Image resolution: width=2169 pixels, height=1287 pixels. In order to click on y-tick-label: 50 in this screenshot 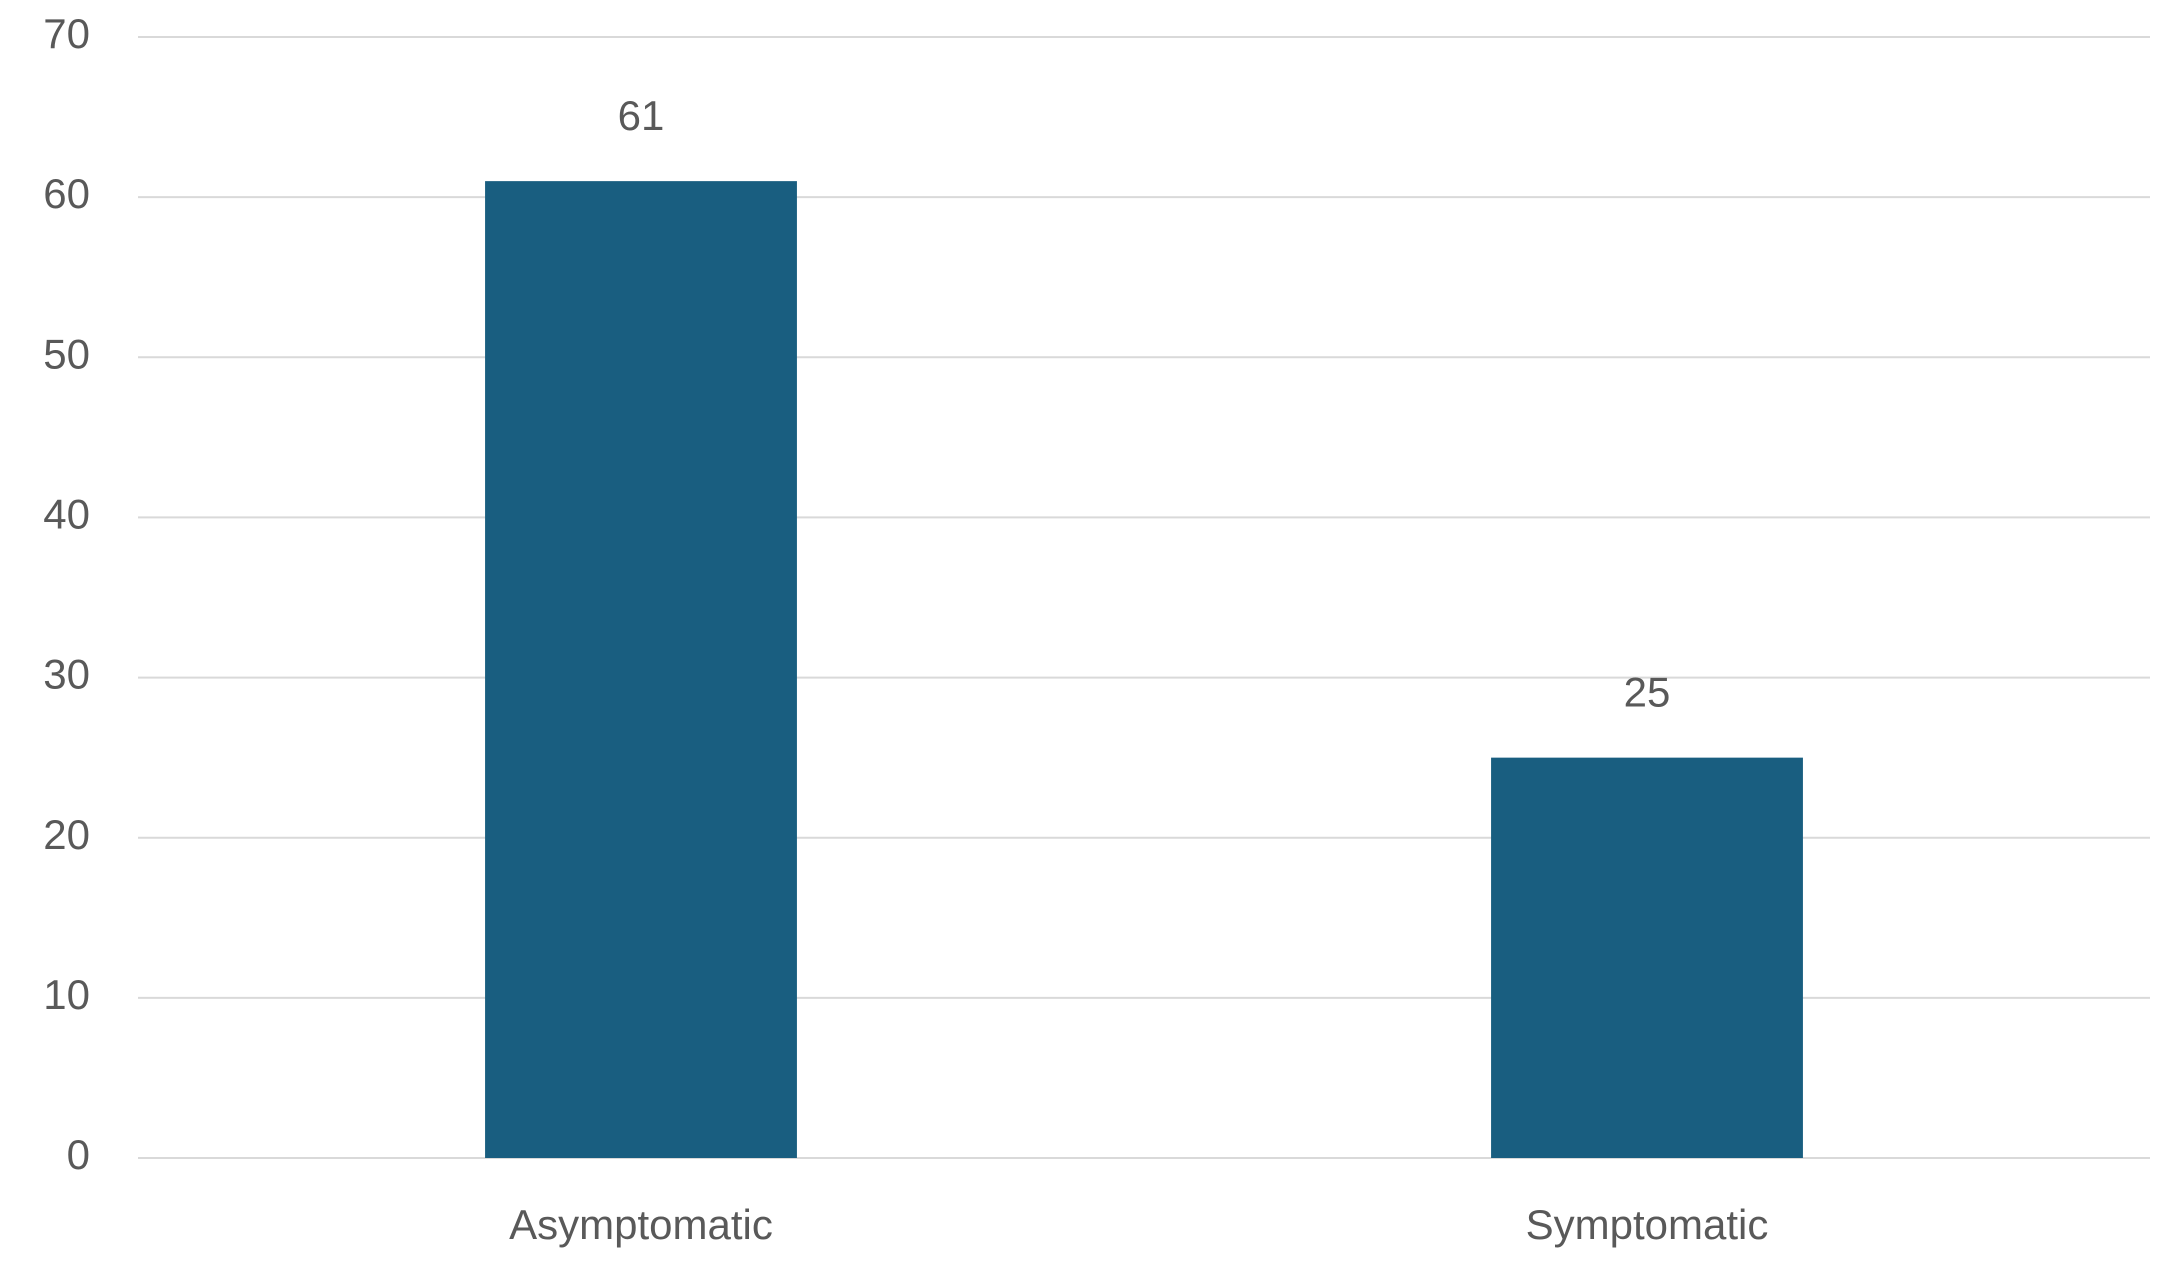, I will do `click(66, 353)`.